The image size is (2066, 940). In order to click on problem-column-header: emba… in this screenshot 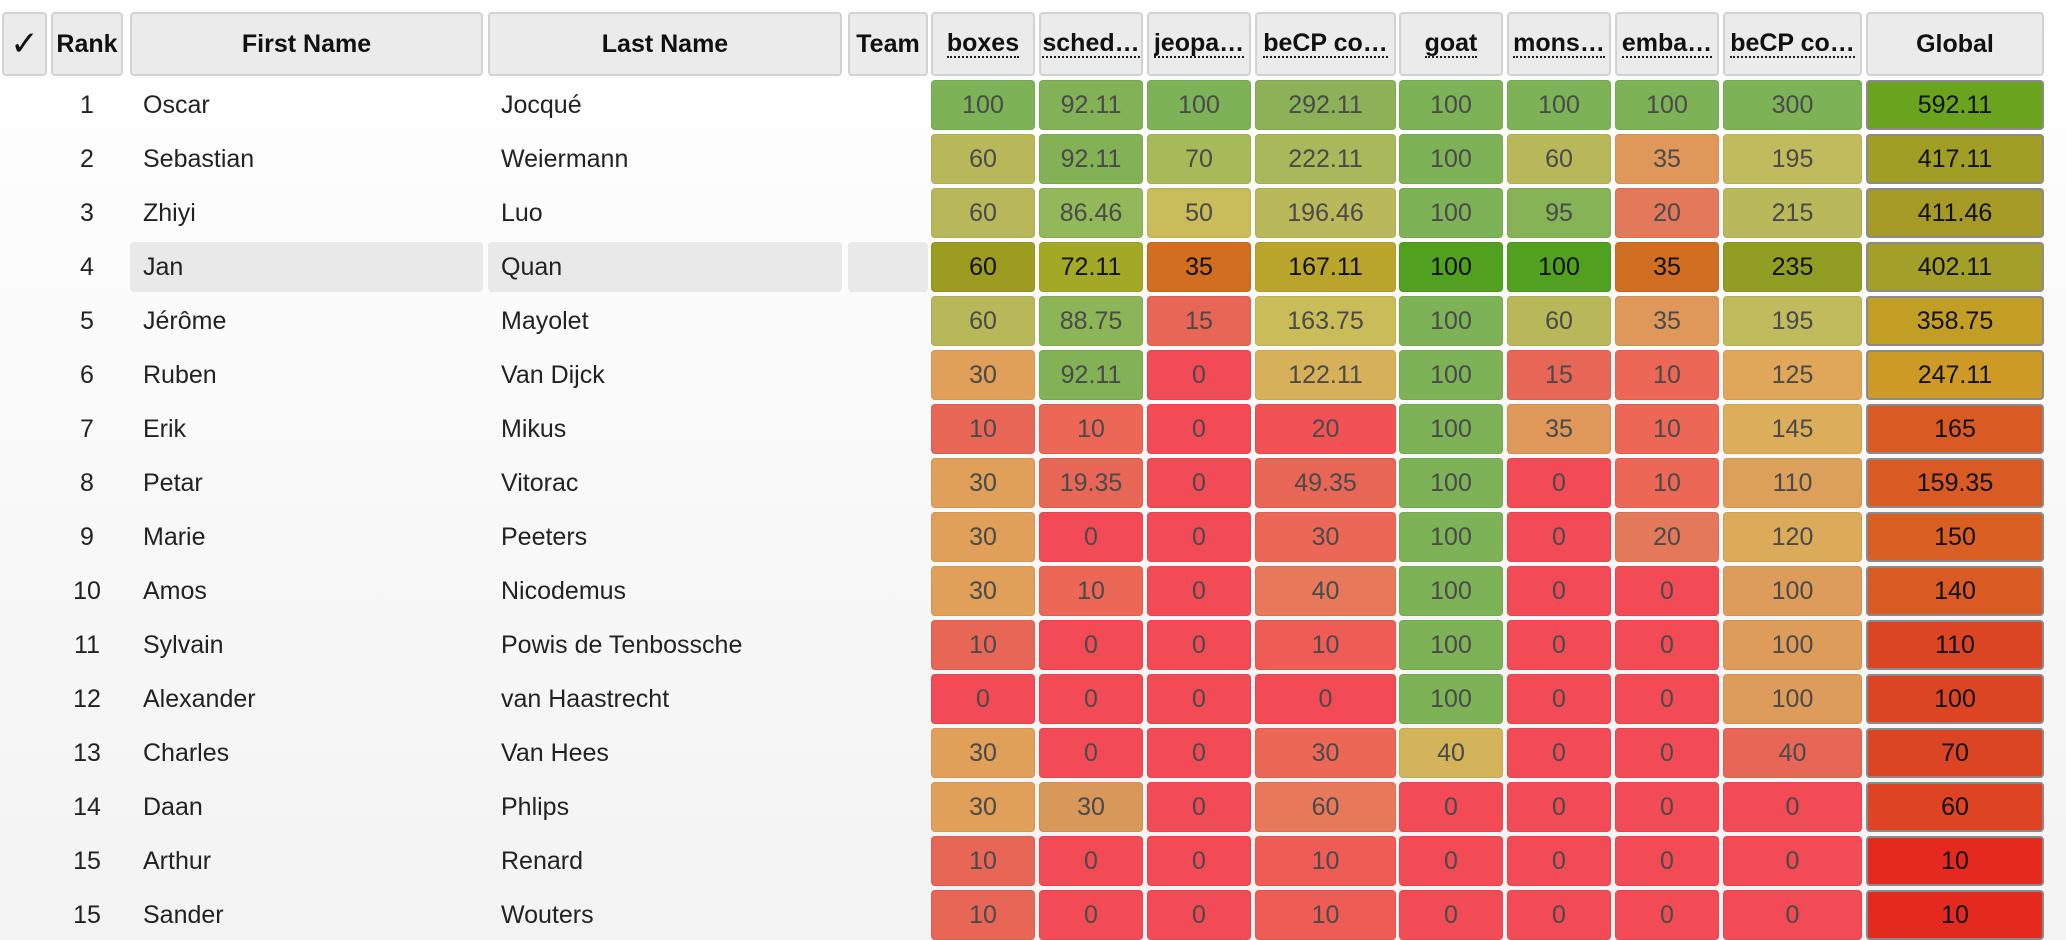, I will do `click(1667, 44)`.